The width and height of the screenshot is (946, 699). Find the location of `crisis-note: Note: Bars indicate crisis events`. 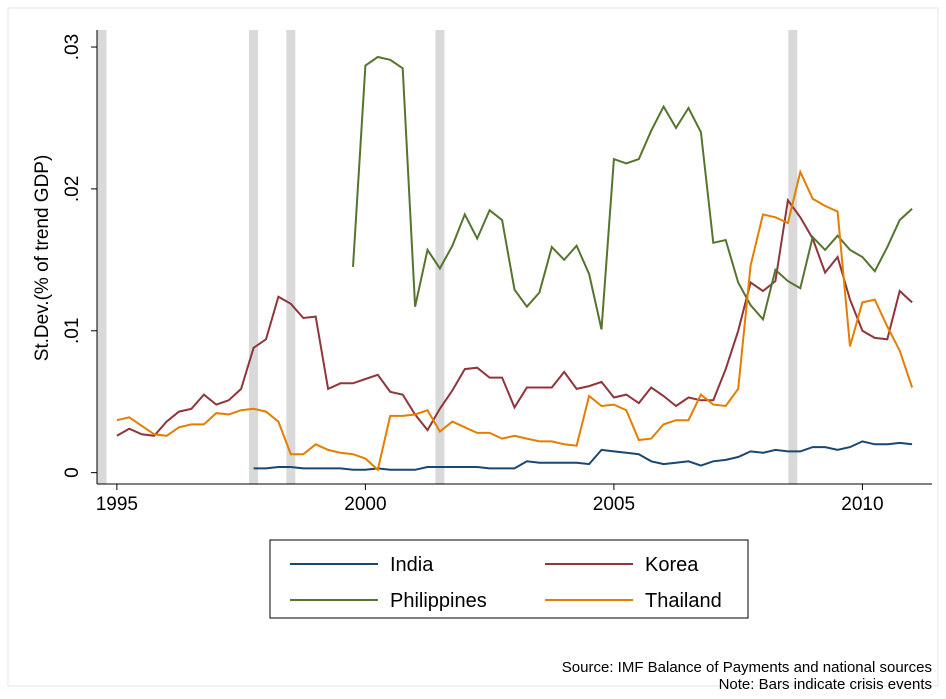

crisis-note: Note: Bars indicate crisis events is located at coordinates (825, 684).